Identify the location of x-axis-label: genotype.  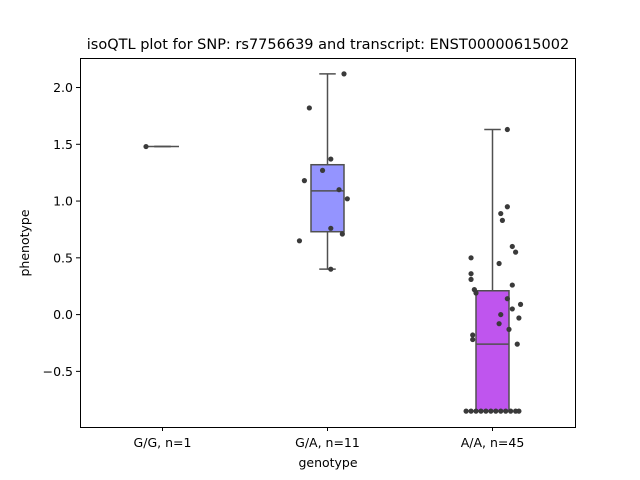
(327, 462).